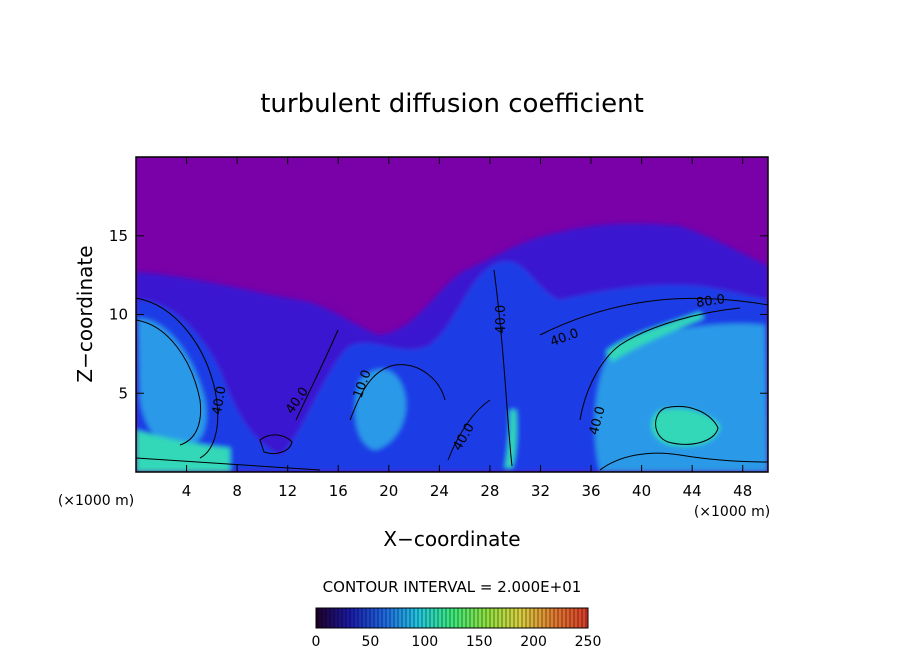  Describe the element at coordinates (183, 451) in the screenshot. I see `field-peak-left` at that location.